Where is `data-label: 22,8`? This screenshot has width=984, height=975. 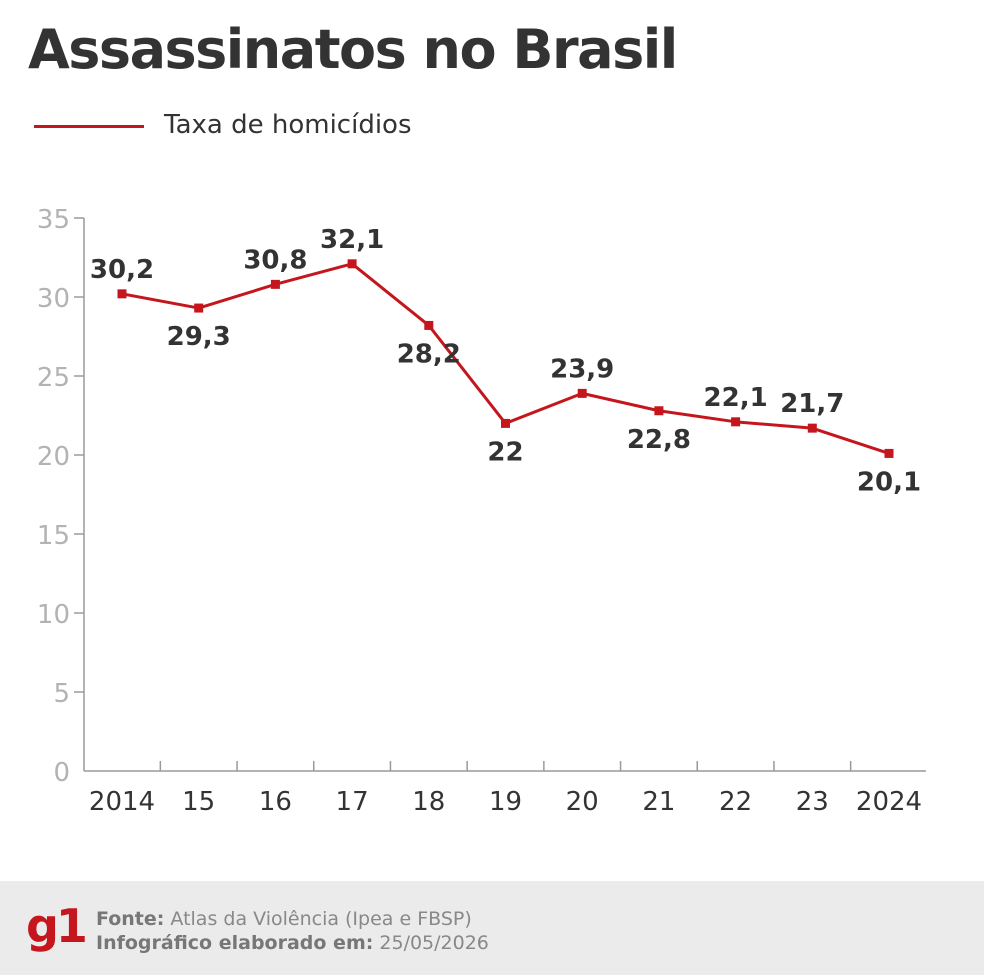 data-label: 22,8 is located at coordinates (659, 440).